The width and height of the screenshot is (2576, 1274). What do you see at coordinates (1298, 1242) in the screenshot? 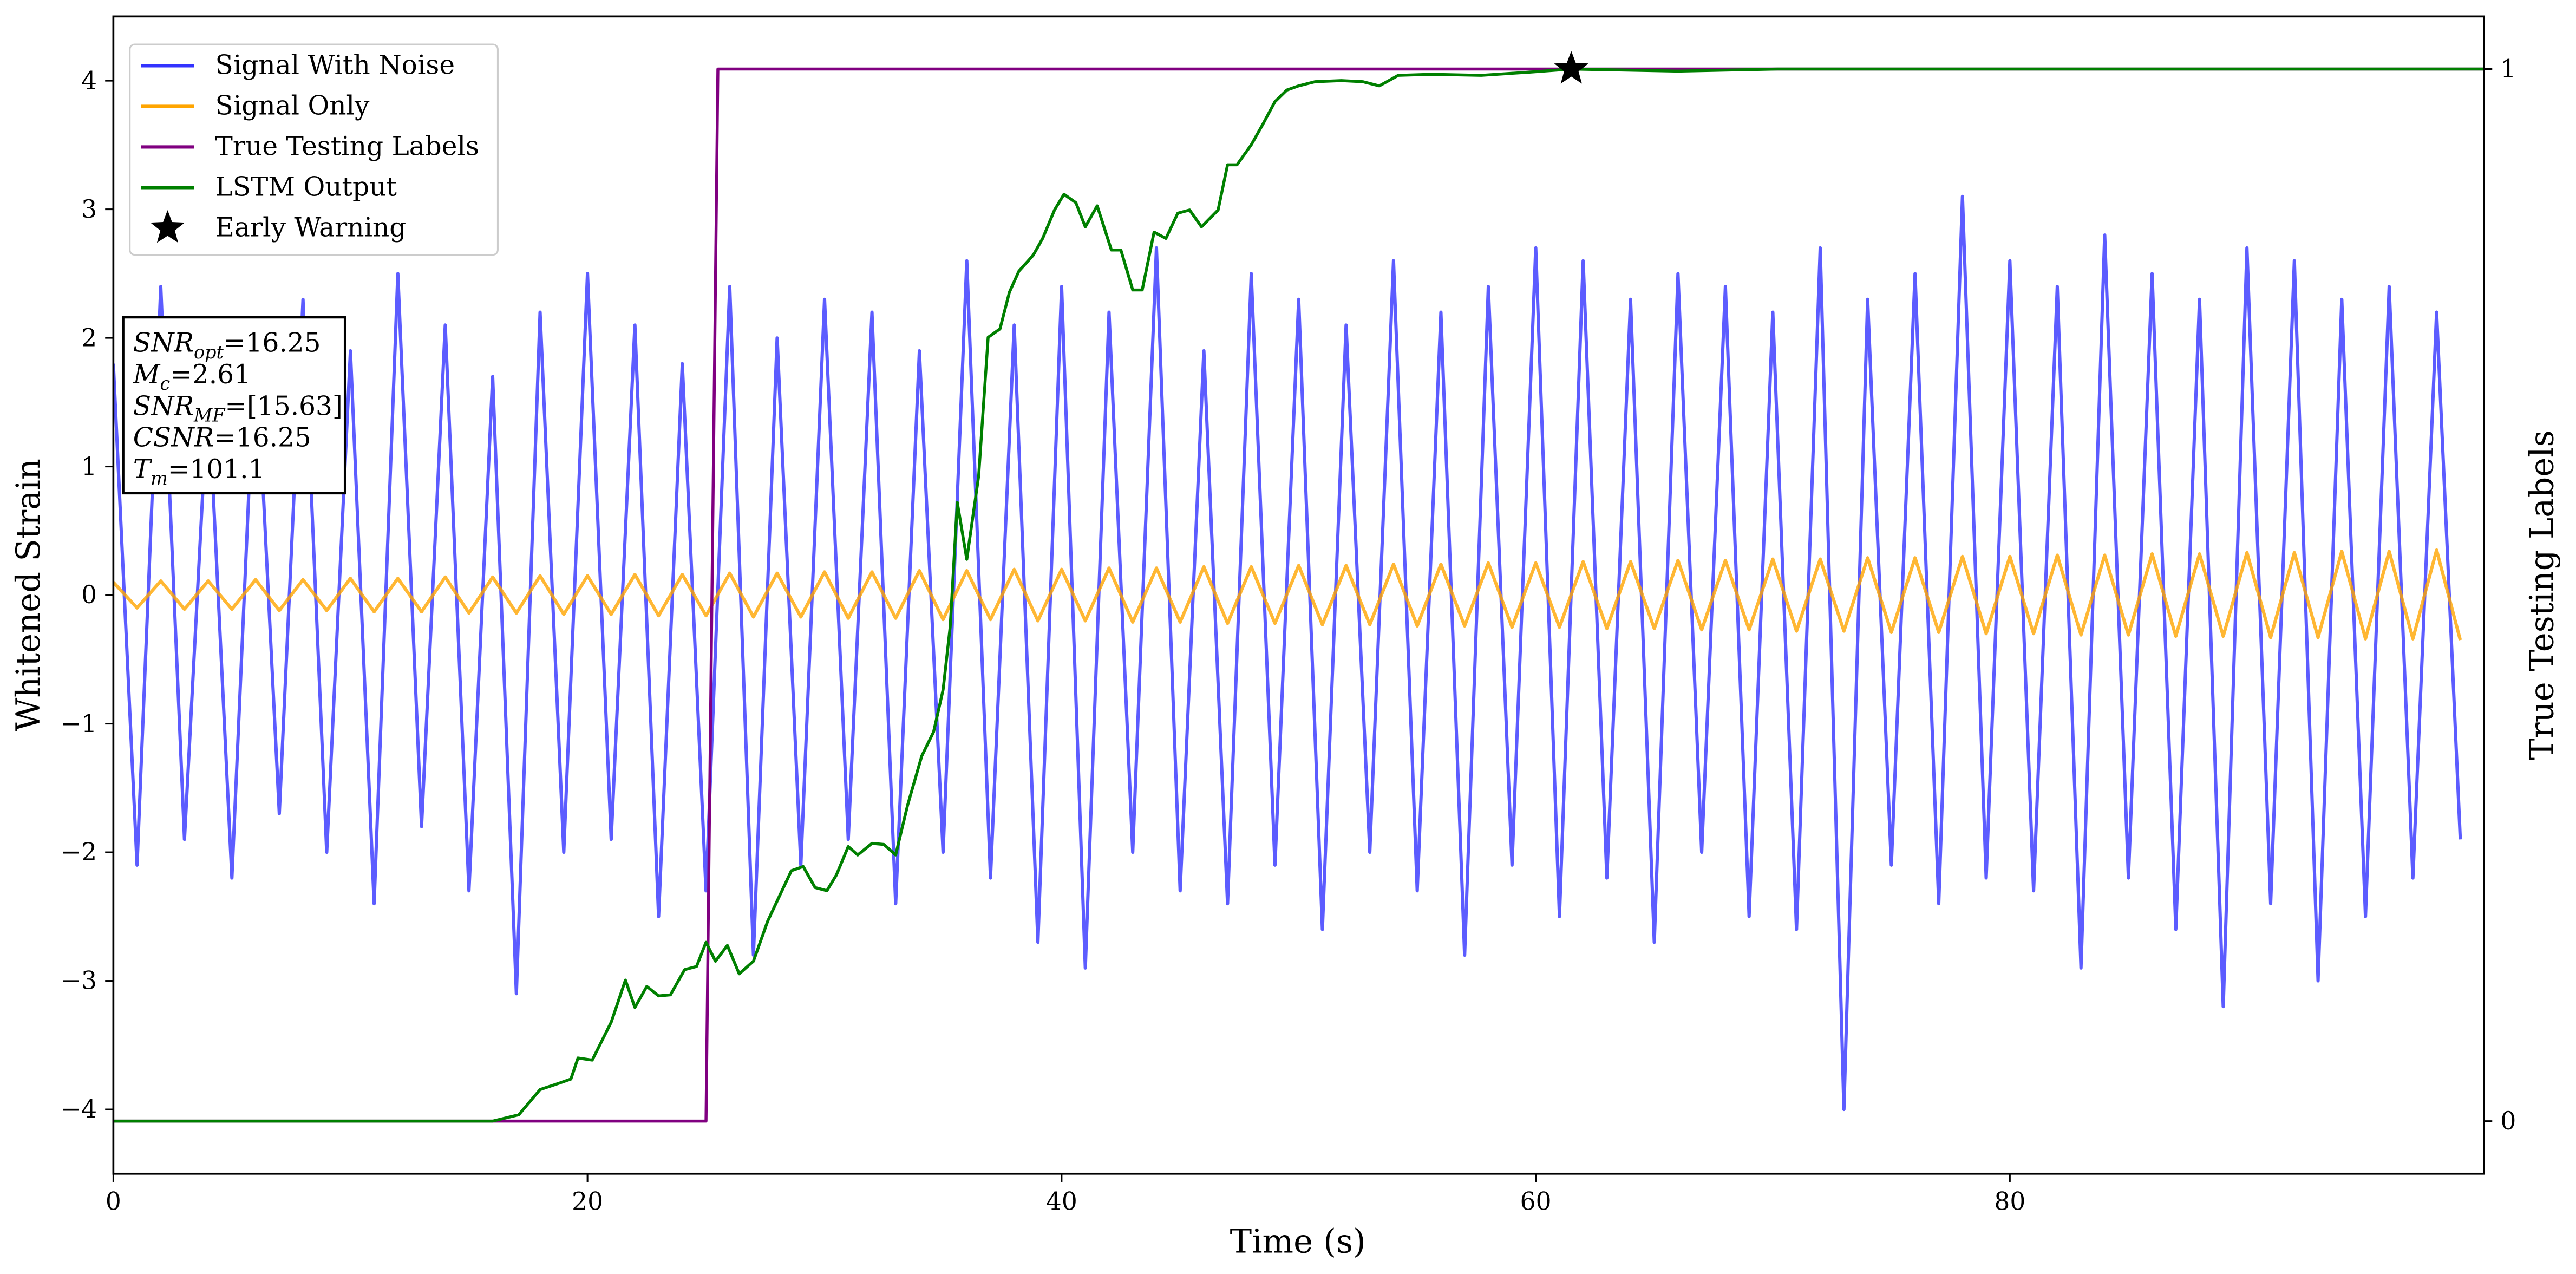
I see `x-axis-label: Time (s)` at bounding box center [1298, 1242].